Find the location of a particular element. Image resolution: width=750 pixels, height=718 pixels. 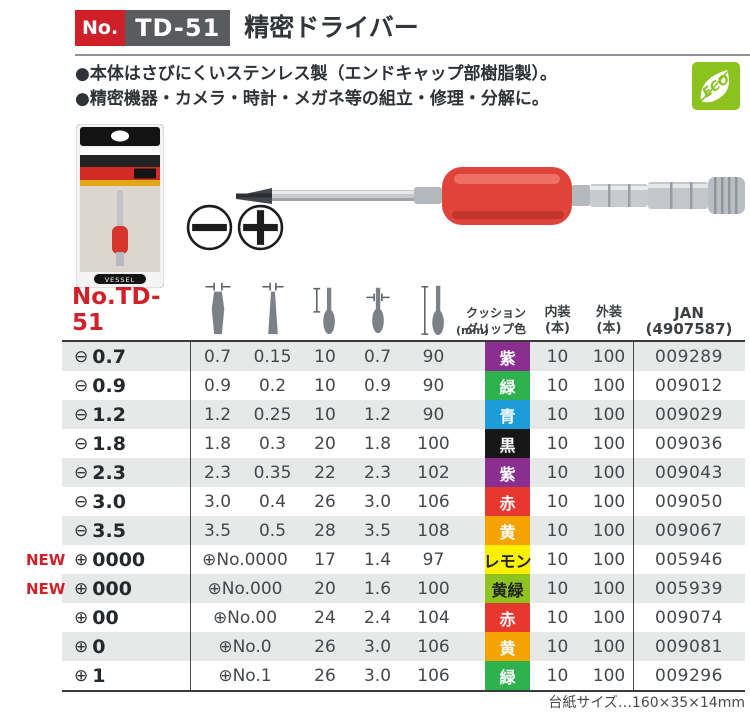

grip-color-chip: 緑 is located at coordinates (507, 385).